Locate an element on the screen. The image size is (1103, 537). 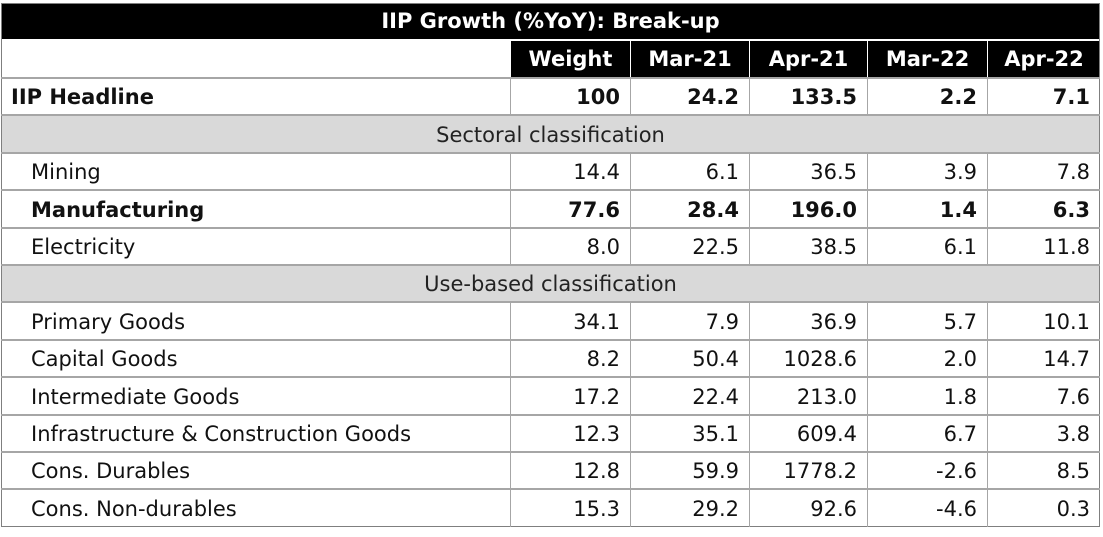
iip-headline-value-5: 7.1 is located at coordinates (1071, 97).